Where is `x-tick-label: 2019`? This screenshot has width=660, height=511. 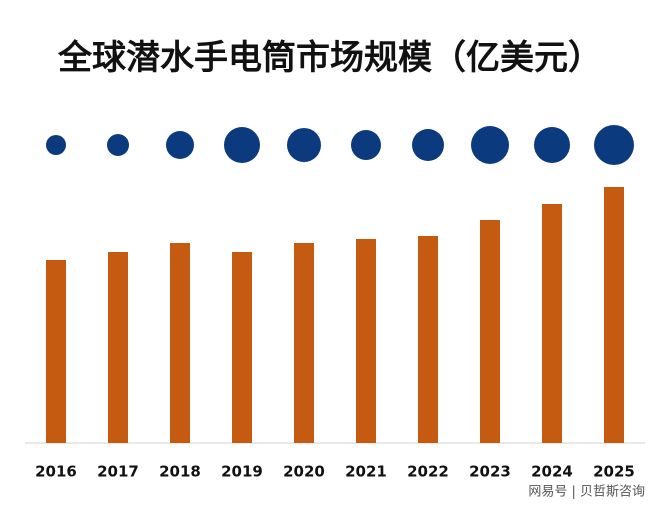 x-tick-label: 2019 is located at coordinates (242, 472).